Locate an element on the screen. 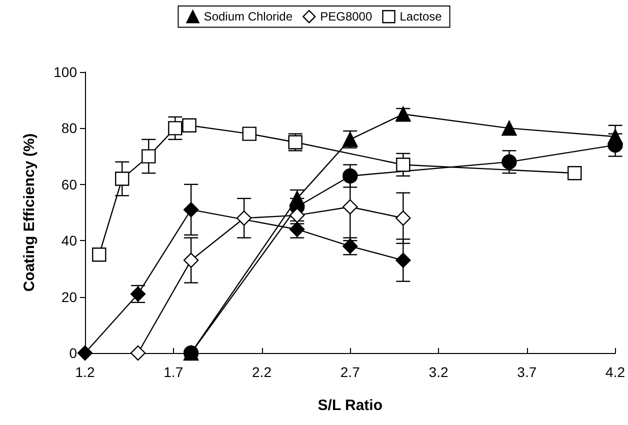 Image resolution: width=628 pixels, height=425 pixels. x-tick-label: 3.2 is located at coordinates (438, 372).